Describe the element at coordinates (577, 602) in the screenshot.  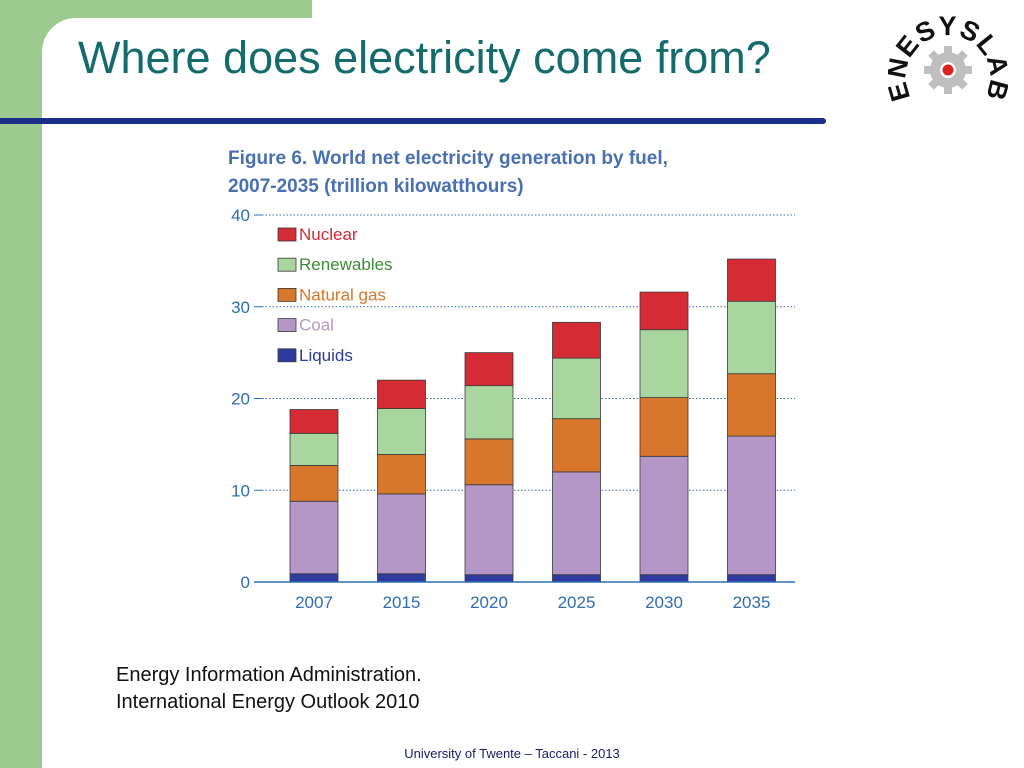
I see `x-tick-label: 2025` at that location.